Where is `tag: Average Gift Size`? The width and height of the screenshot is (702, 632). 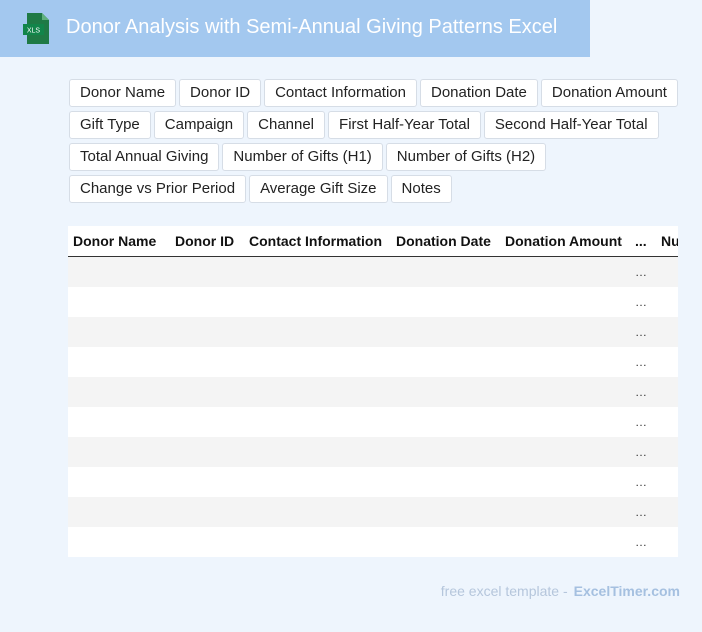
tag: Average Gift Size is located at coordinates (318, 189).